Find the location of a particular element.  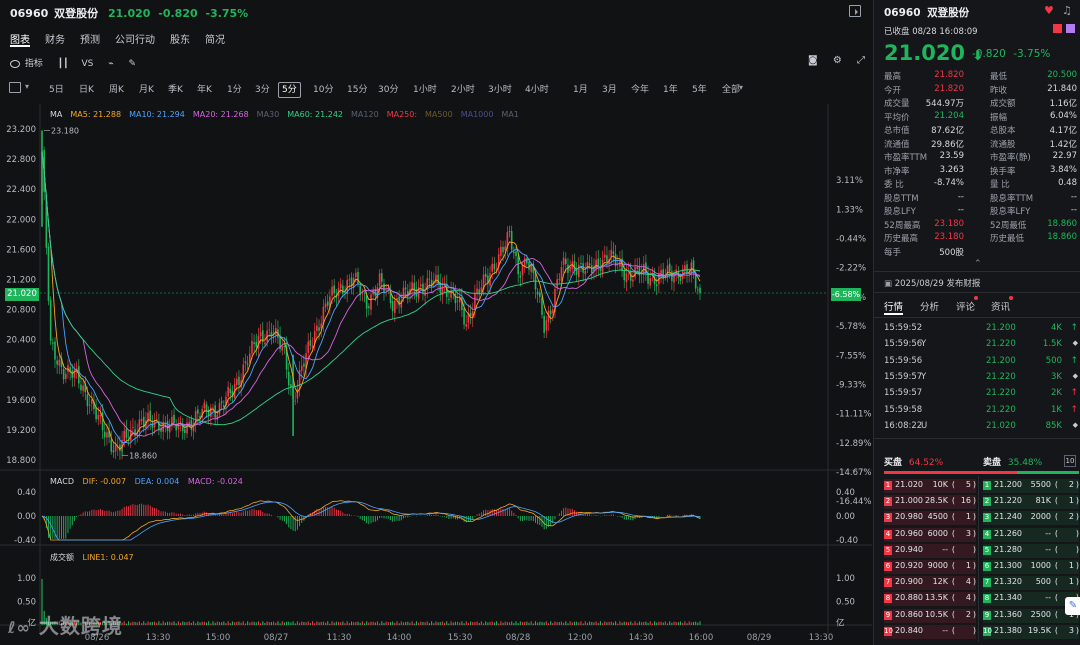

quote-tab-2: 评论 is located at coordinates (966, 307).